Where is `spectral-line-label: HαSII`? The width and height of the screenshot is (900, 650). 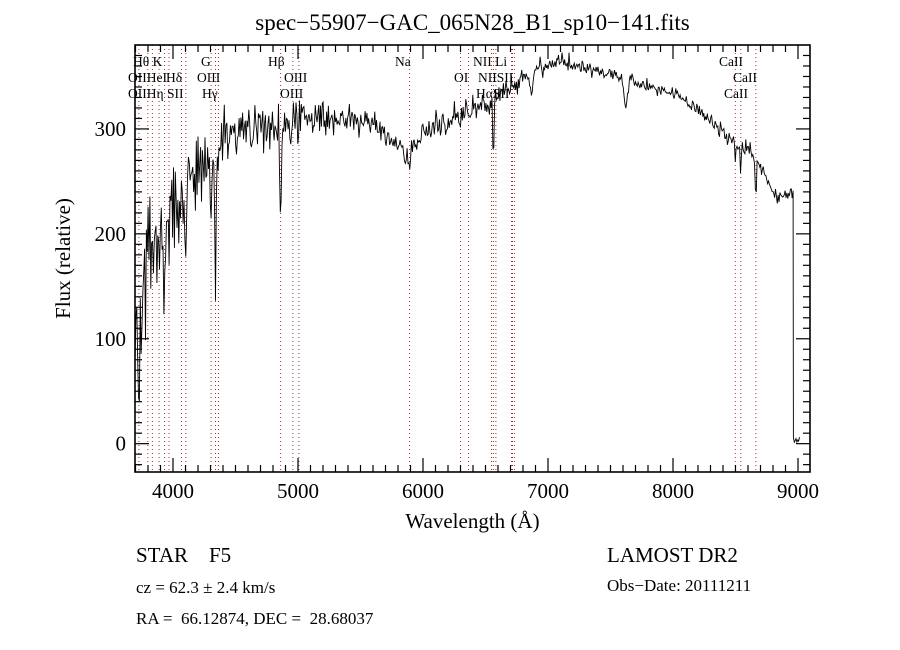
spectral-line-label: HαSII is located at coordinates (493, 93).